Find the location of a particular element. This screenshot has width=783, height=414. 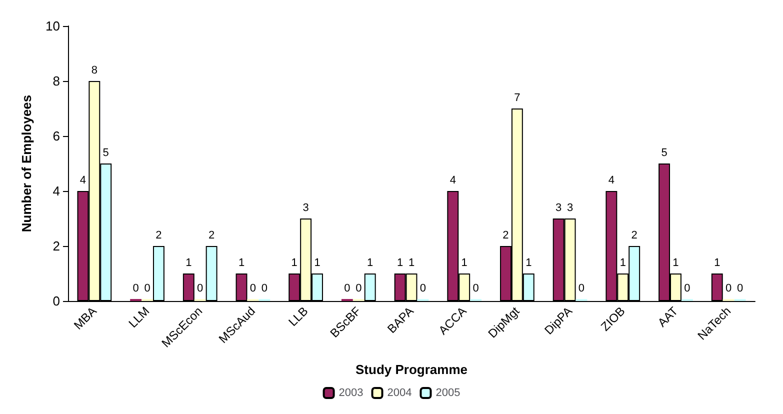

x-axis-title: Study Programme is located at coordinates (412, 369).